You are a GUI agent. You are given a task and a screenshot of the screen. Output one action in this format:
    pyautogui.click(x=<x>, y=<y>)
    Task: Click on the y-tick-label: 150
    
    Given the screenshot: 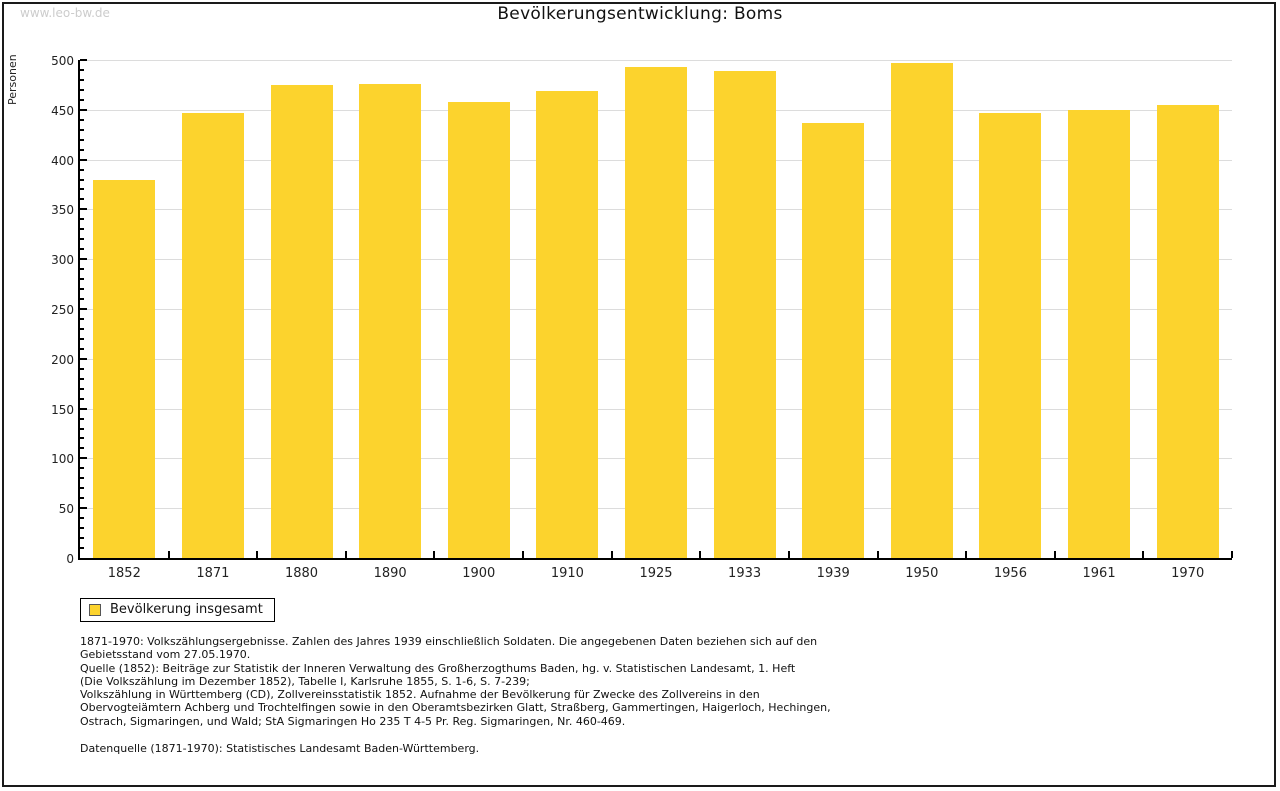 What is the action you would take?
    pyautogui.click(x=62, y=409)
    